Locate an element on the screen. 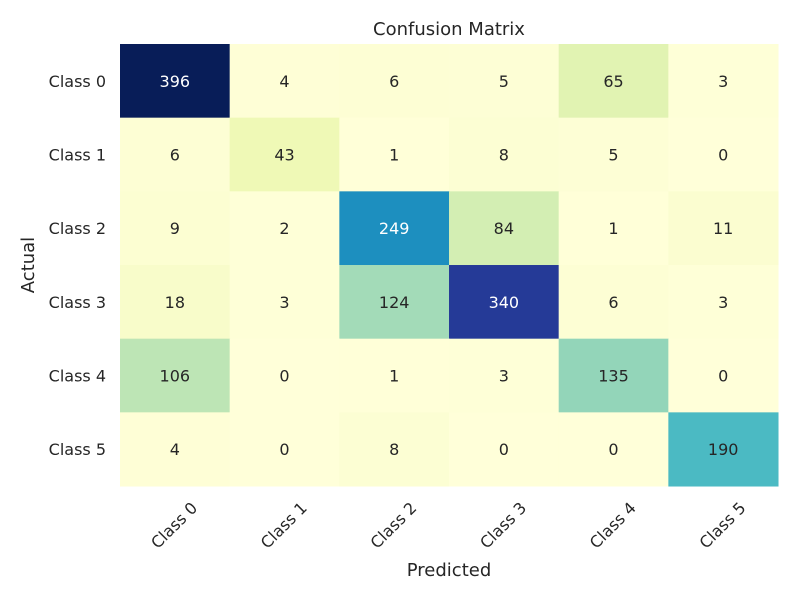 This screenshot has width=800, height=600. heatmap-cell-r3-c0 is located at coordinates (175, 302).